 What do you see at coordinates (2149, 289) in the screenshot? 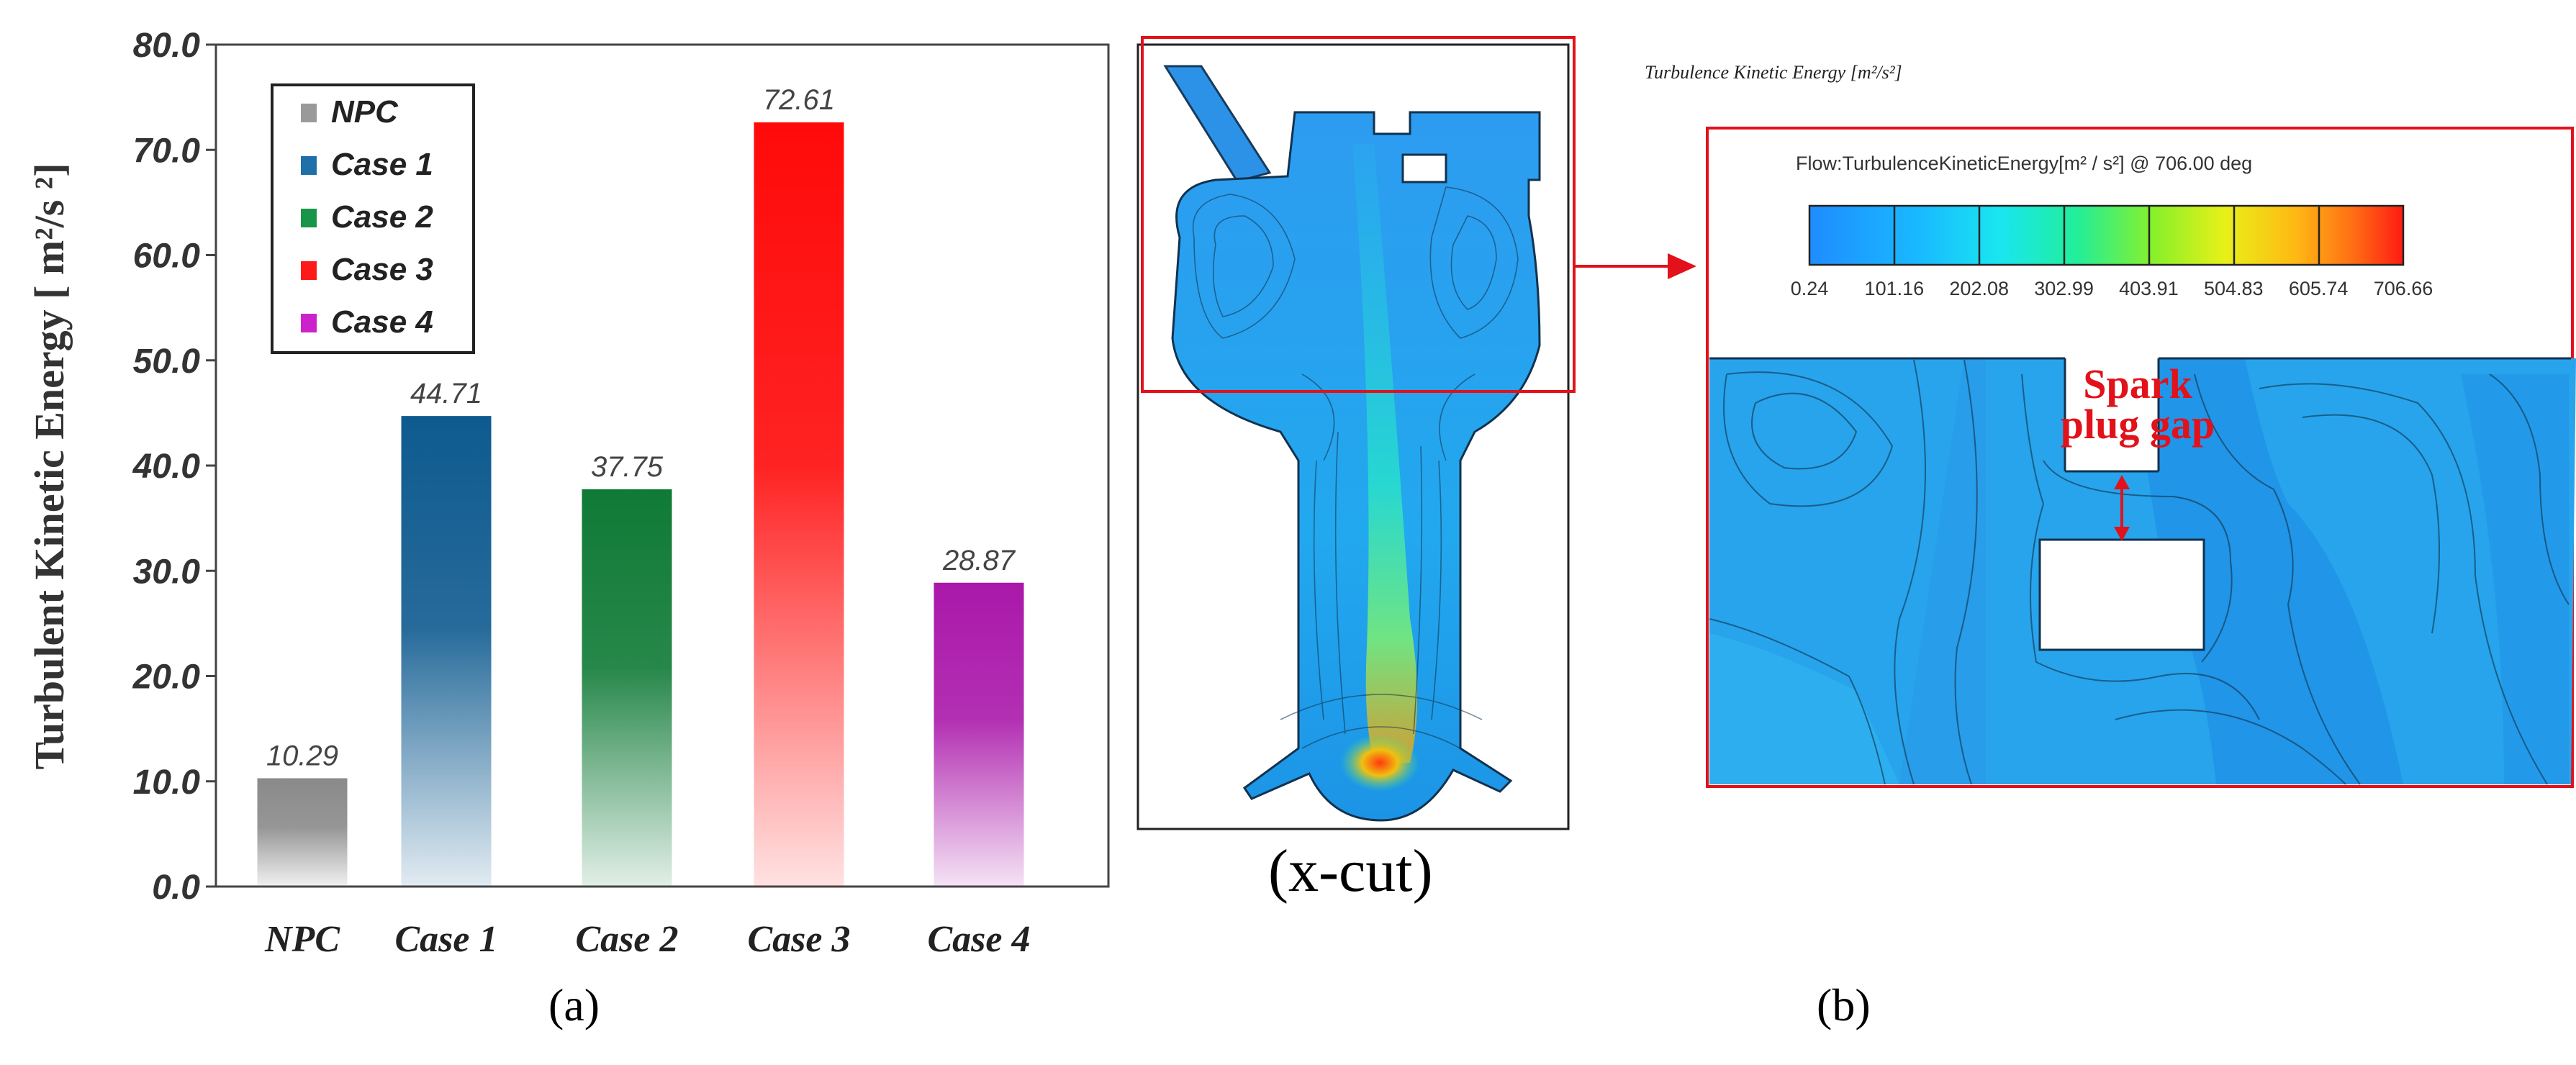
I see `colorbar-tick-label: 403.91` at bounding box center [2149, 289].